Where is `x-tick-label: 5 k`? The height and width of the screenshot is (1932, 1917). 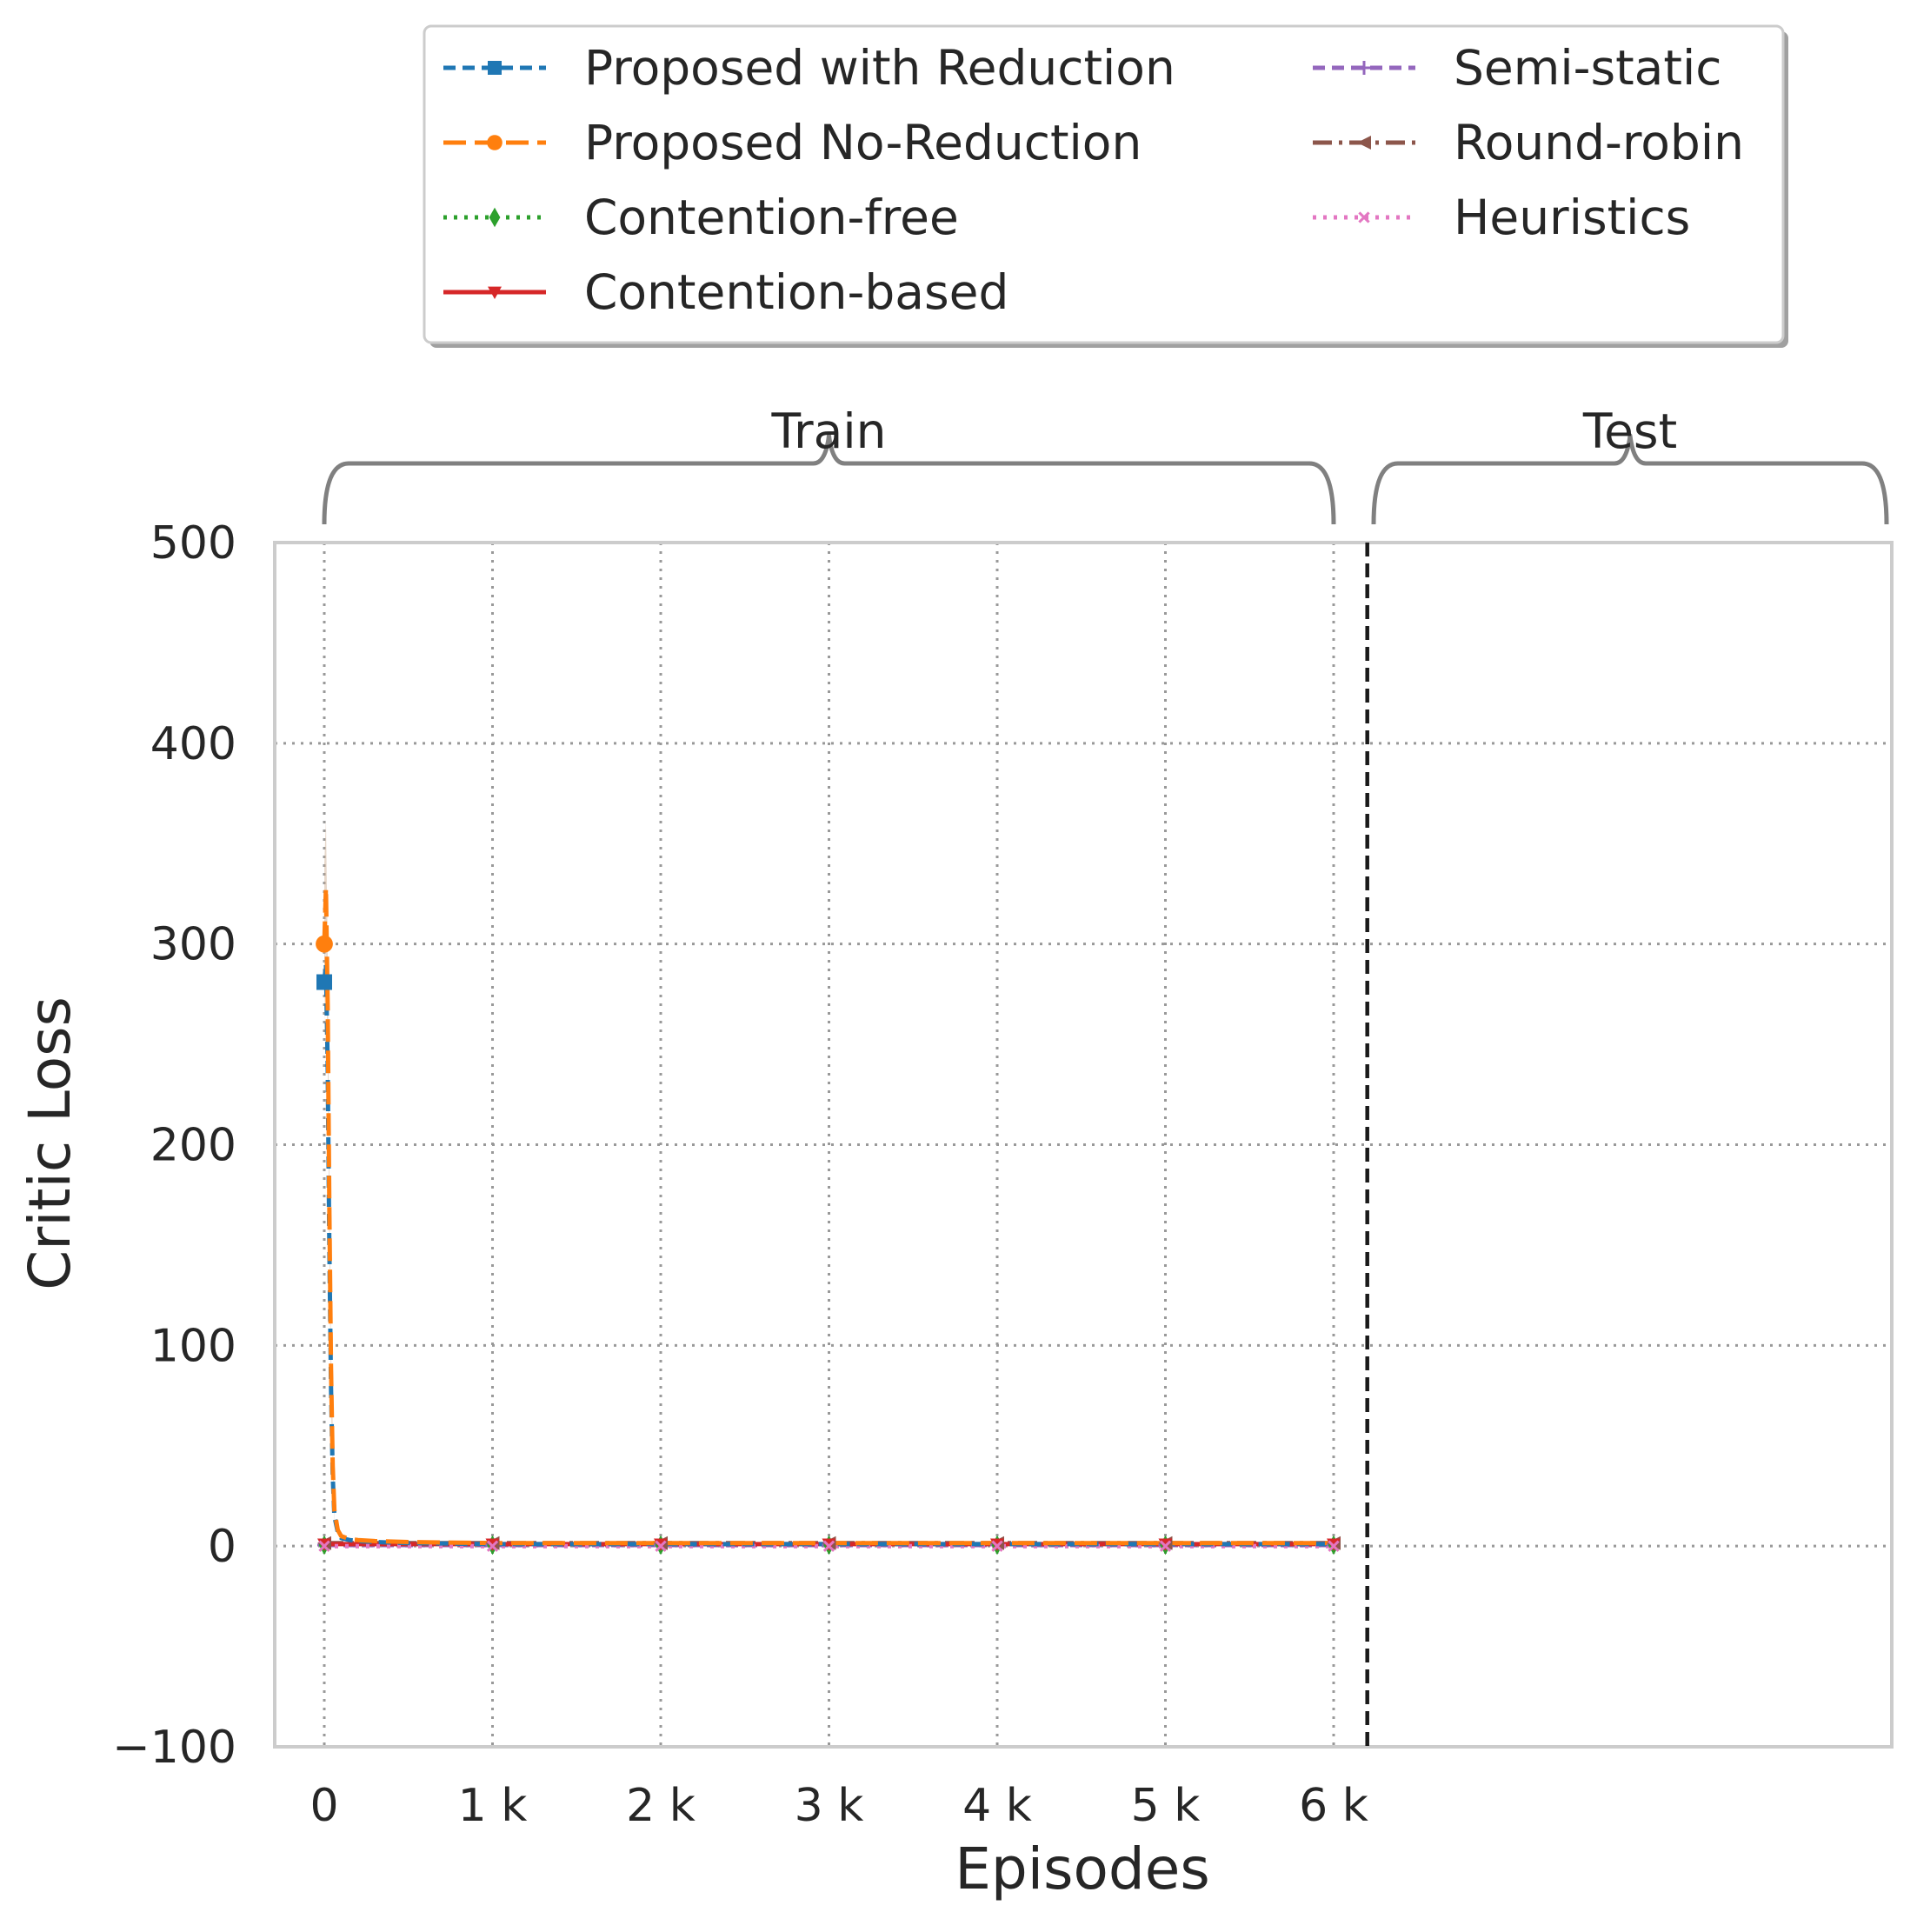
x-tick-label: 5 k is located at coordinates (1166, 1806).